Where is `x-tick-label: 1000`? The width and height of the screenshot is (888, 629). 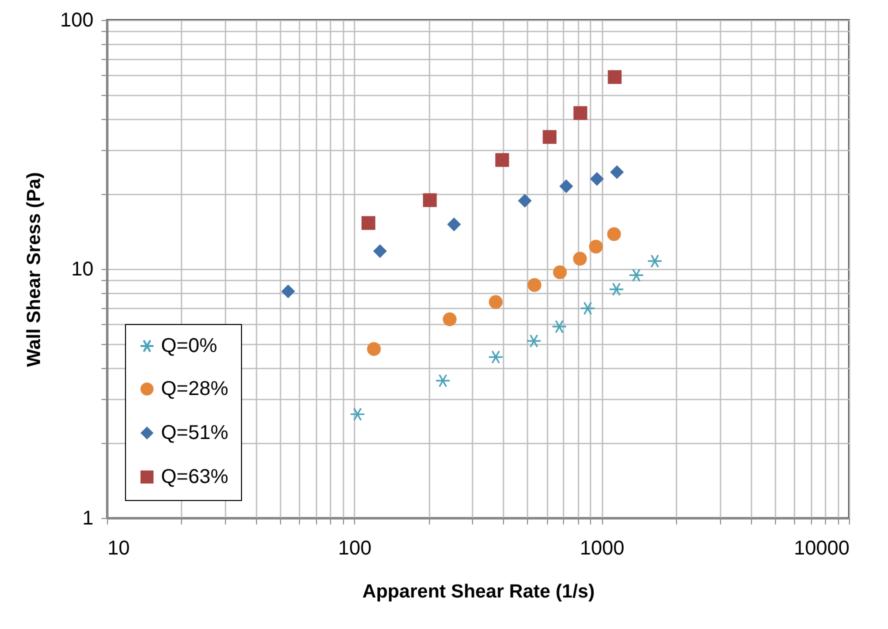 x-tick-label: 1000 is located at coordinates (602, 549).